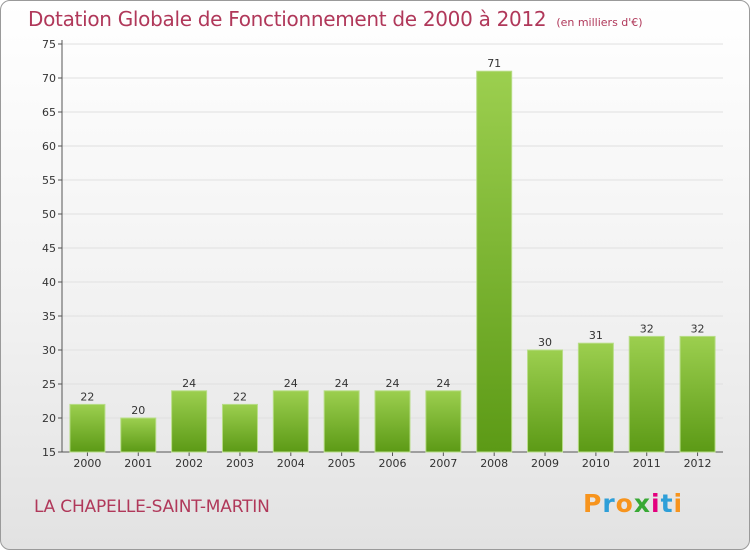  I want to click on x-tick-label: 2007, so click(443, 463).